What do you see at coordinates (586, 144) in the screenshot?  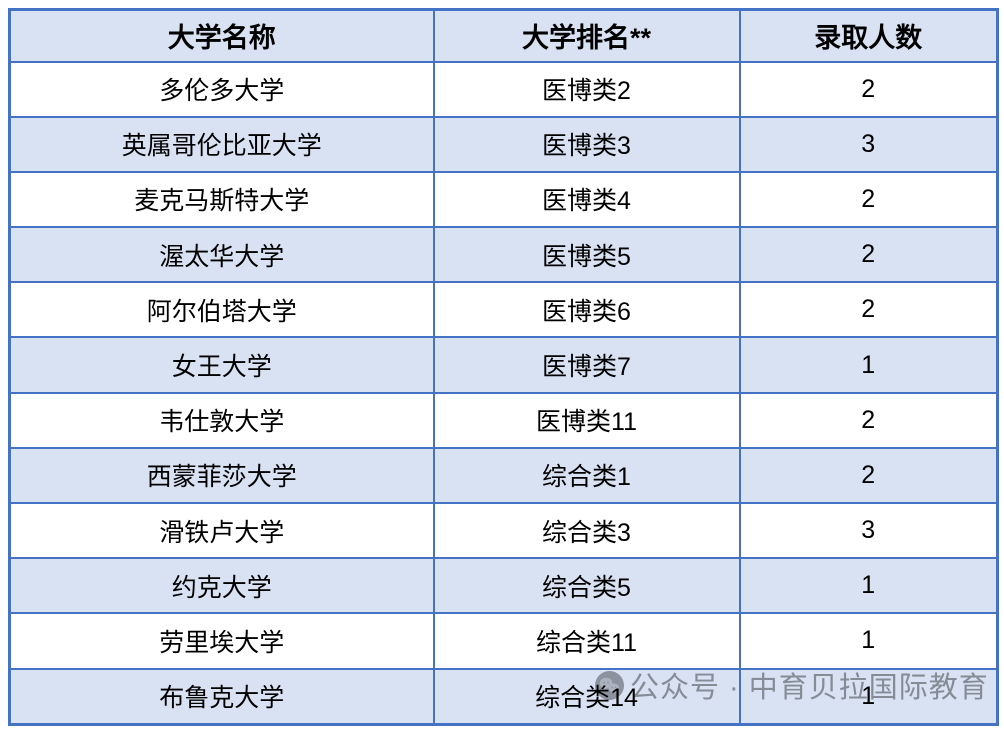 I see `table-cell: 医博类3` at bounding box center [586, 144].